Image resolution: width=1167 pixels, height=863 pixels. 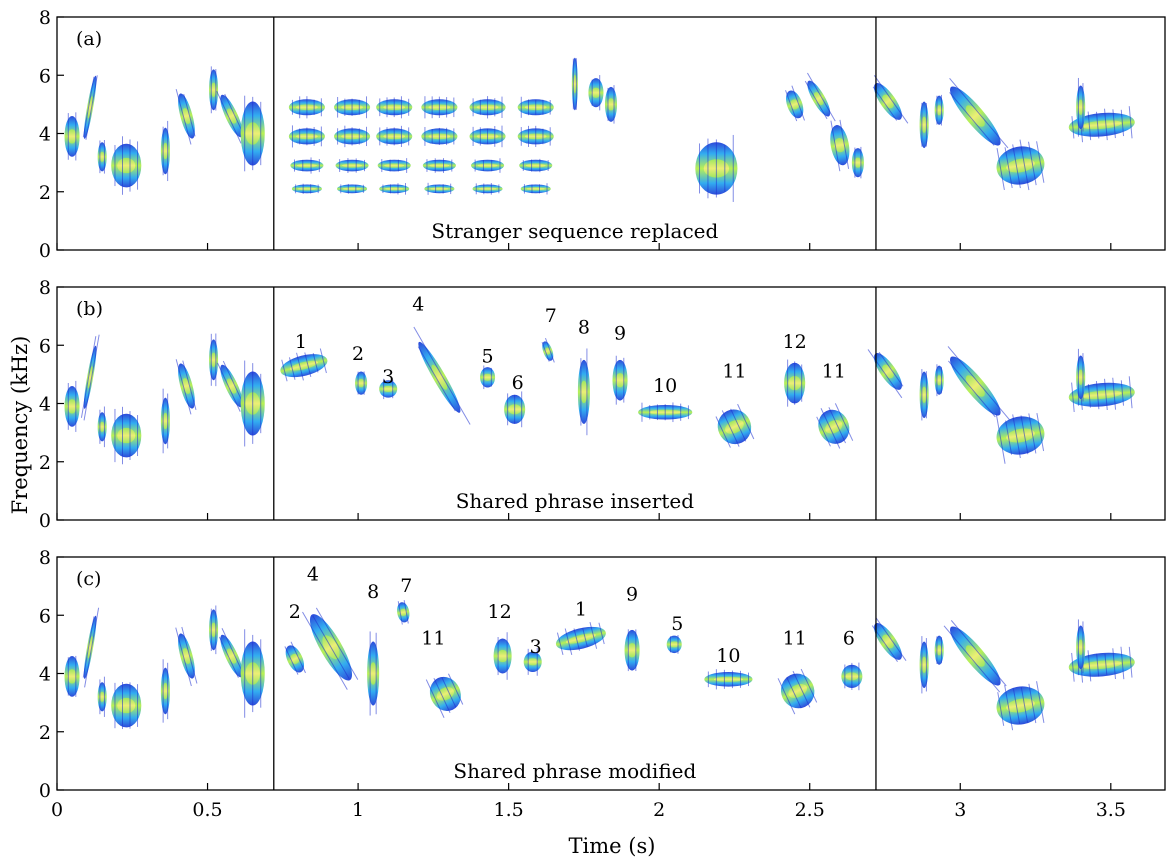 I want to click on panel-caption: Stranger sequence replaced, so click(x=574, y=231).